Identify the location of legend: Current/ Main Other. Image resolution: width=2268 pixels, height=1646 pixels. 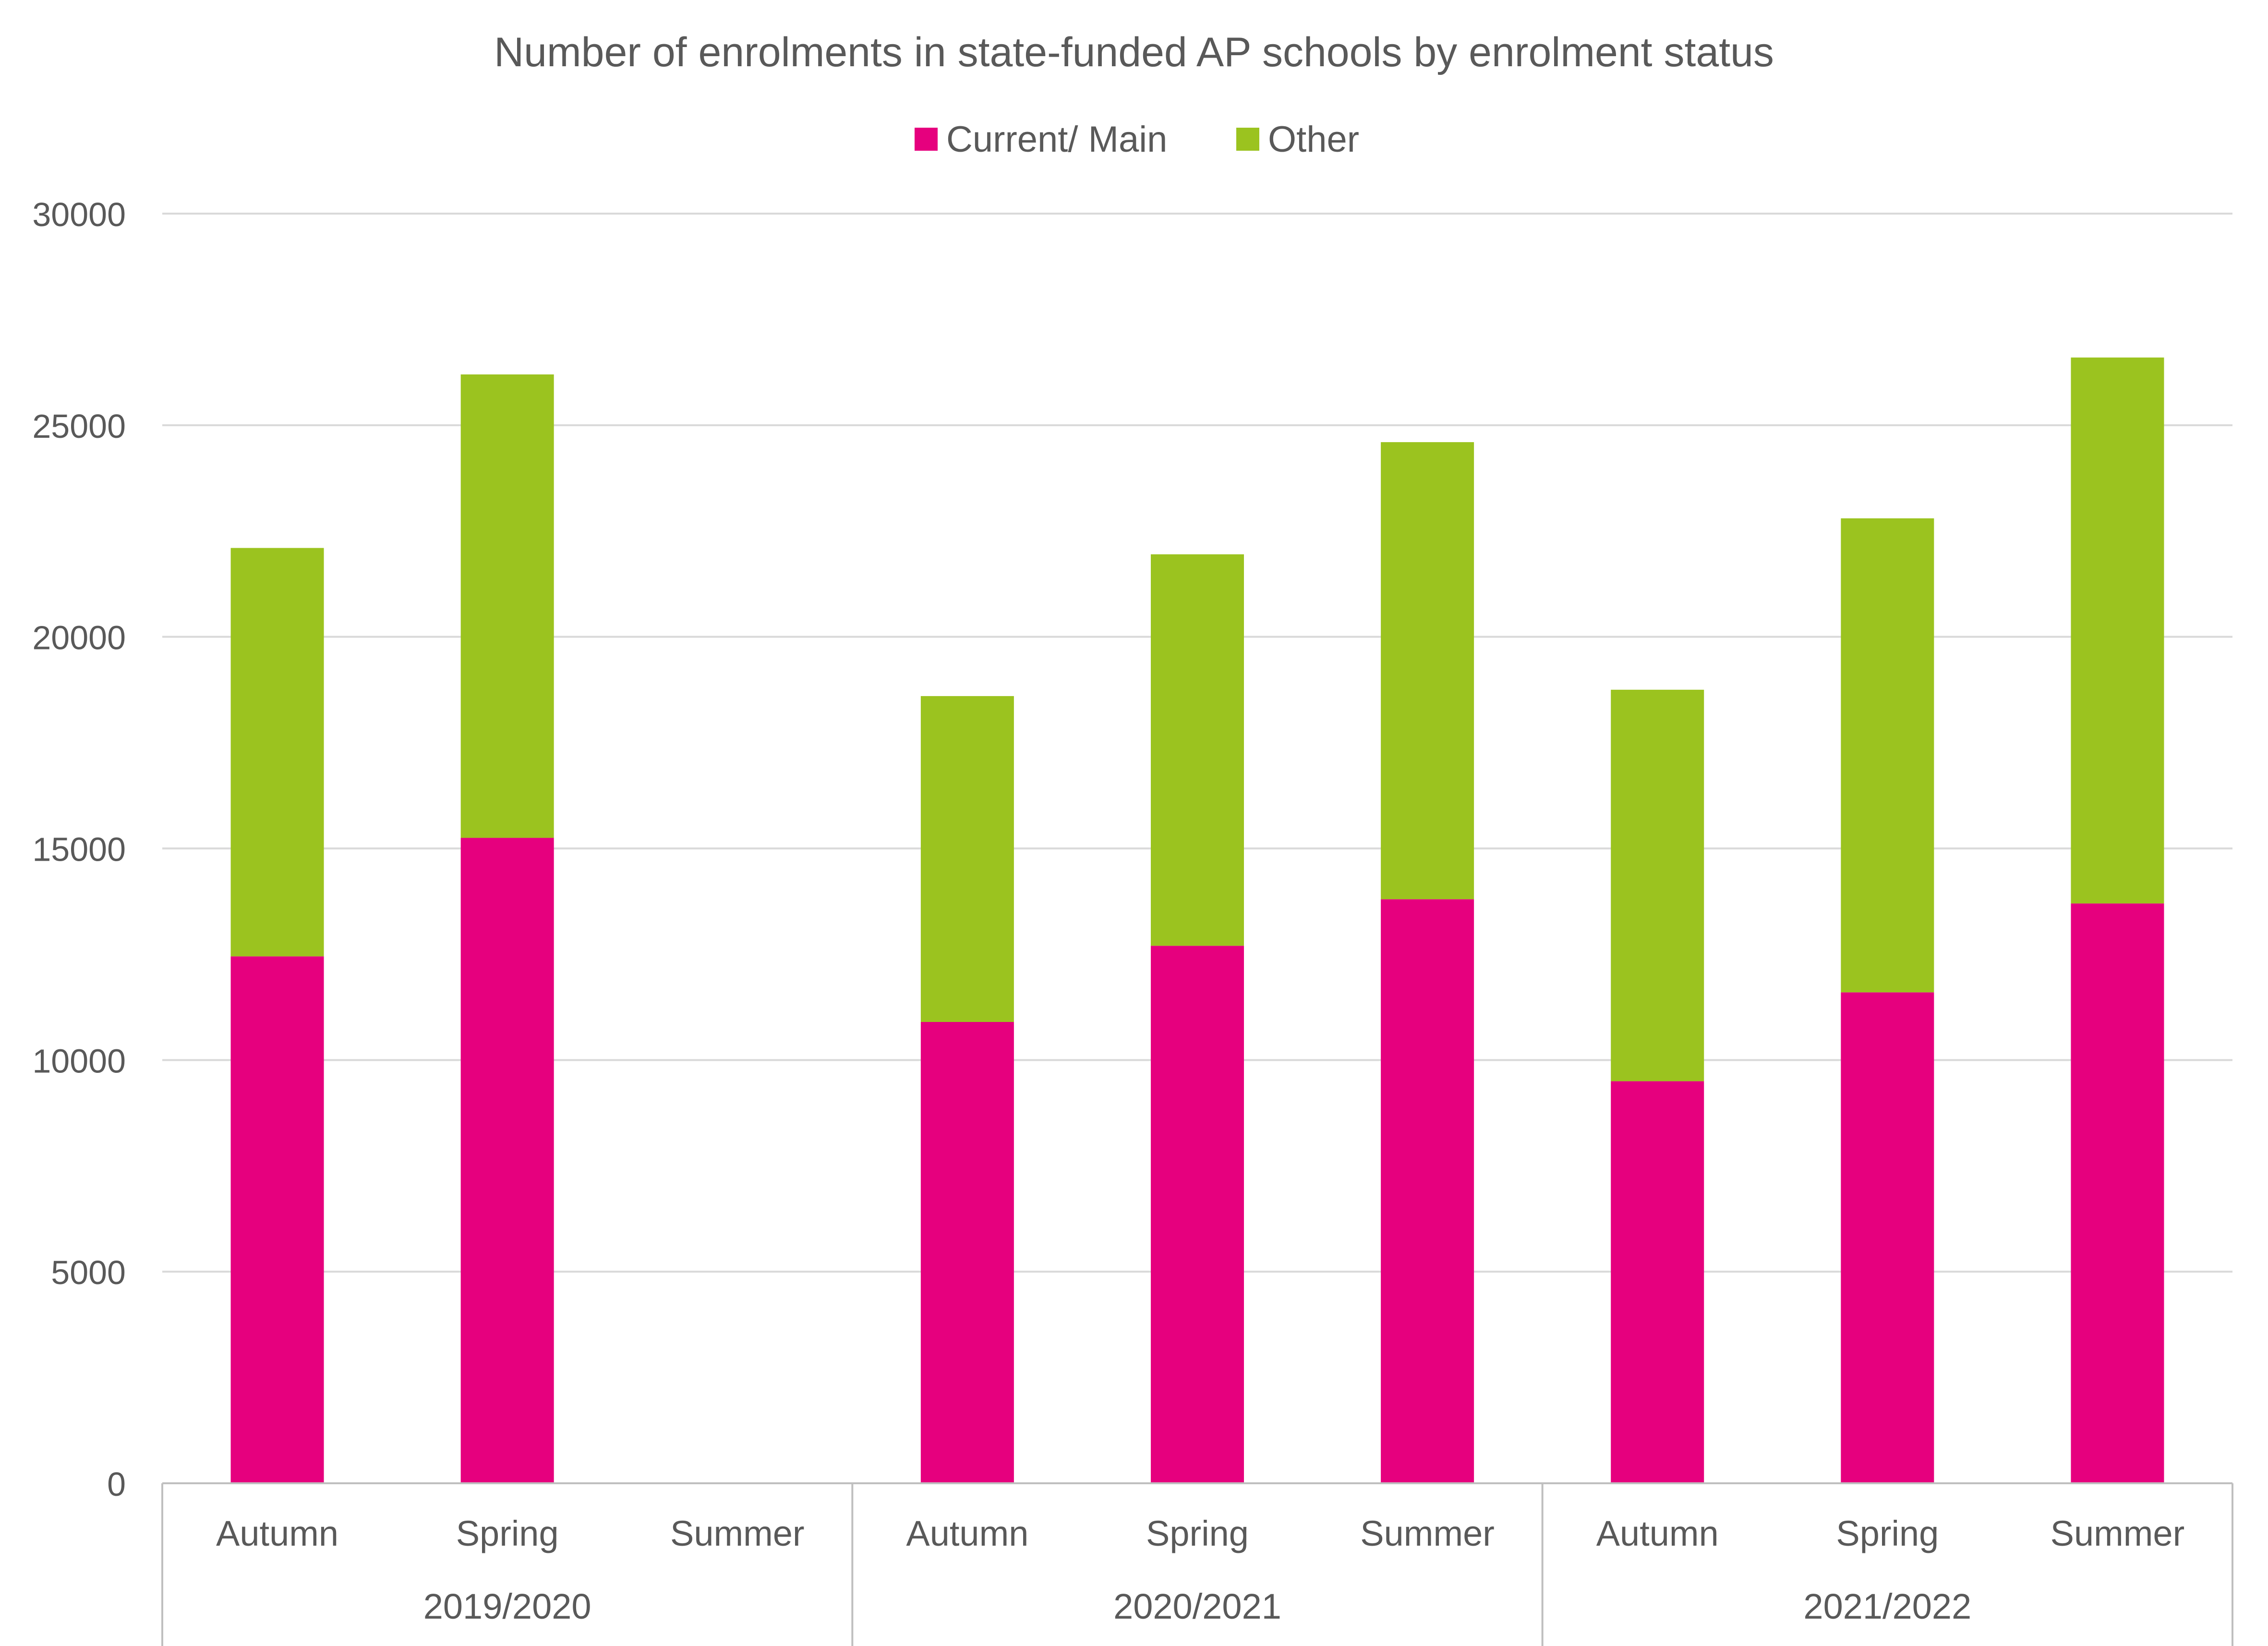
(1137, 139).